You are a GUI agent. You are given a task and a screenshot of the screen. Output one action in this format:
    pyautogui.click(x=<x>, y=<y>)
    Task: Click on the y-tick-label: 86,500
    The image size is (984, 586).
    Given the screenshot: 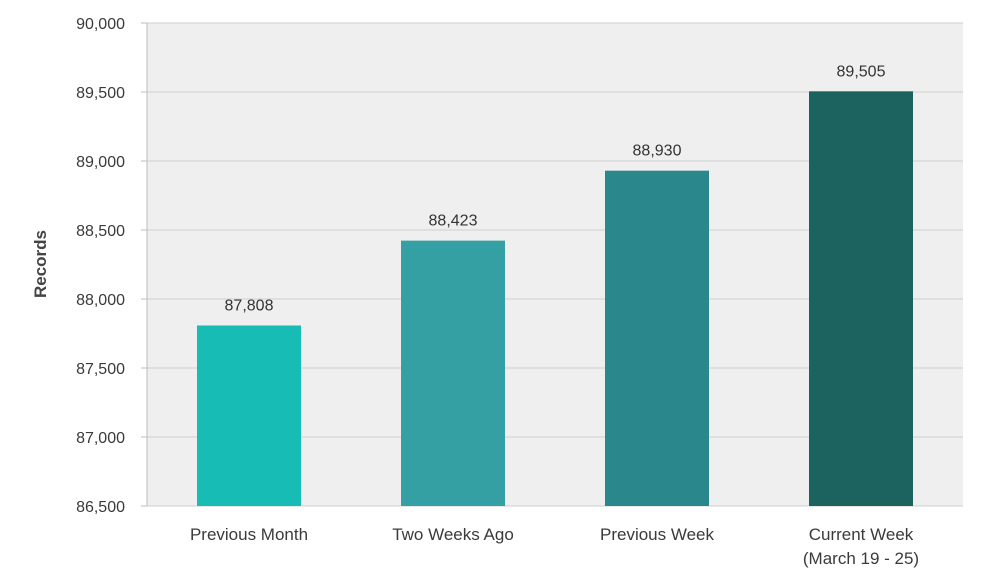 What is the action you would take?
    pyautogui.click(x=100, y=507)
    